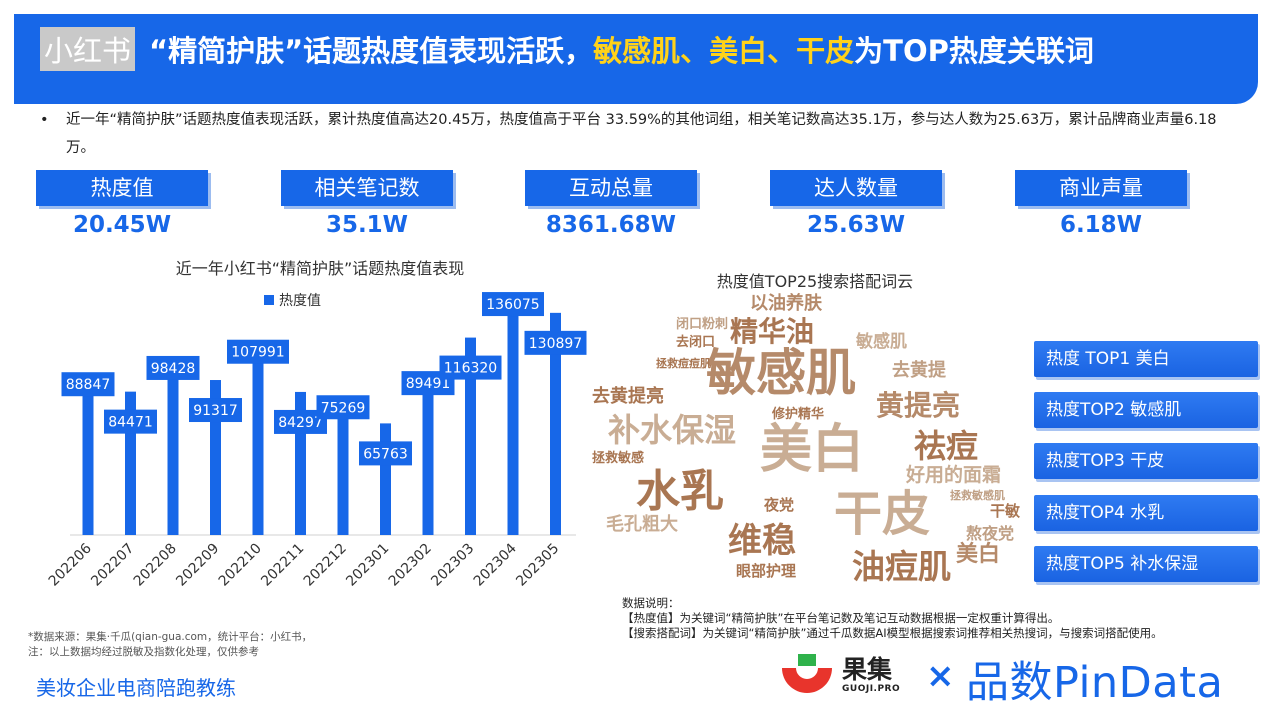 This screenshot has height=720, width=1280. I want to click on kpi-label: 相关笔记数, so click(367, 188).